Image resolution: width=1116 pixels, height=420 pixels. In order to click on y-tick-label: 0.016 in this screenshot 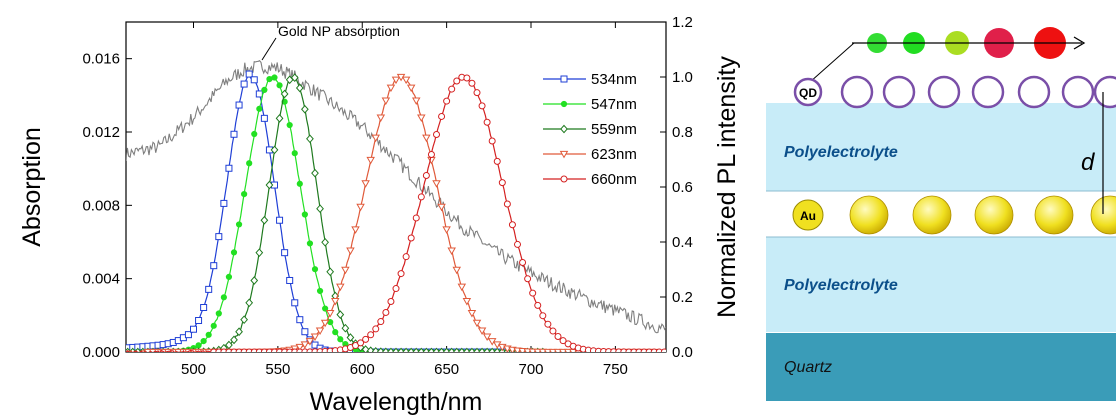, I will do `click(101, 59)`.